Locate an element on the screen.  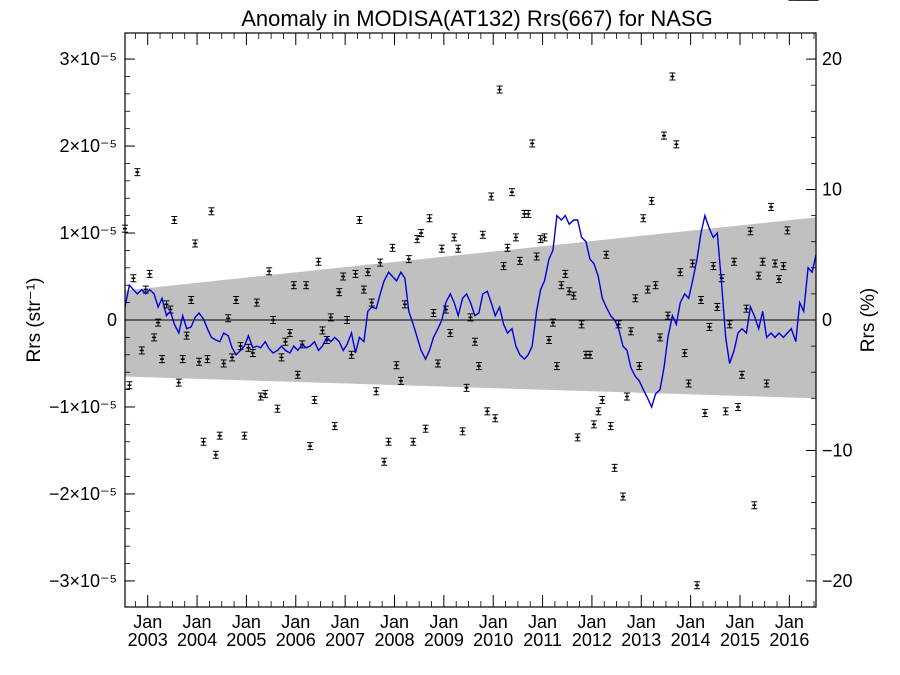
y-left-tick-label: 3×10⁻⁵ is located at coordinates (88, 59).